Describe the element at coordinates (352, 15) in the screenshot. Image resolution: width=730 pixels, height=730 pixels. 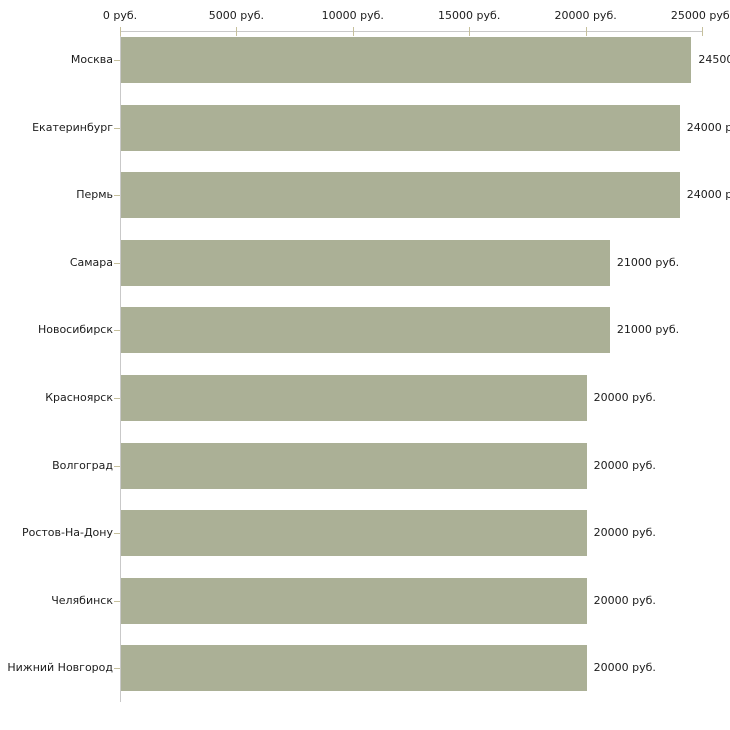
I see `x-axis-tick-label: 10000 руб.` at that location.